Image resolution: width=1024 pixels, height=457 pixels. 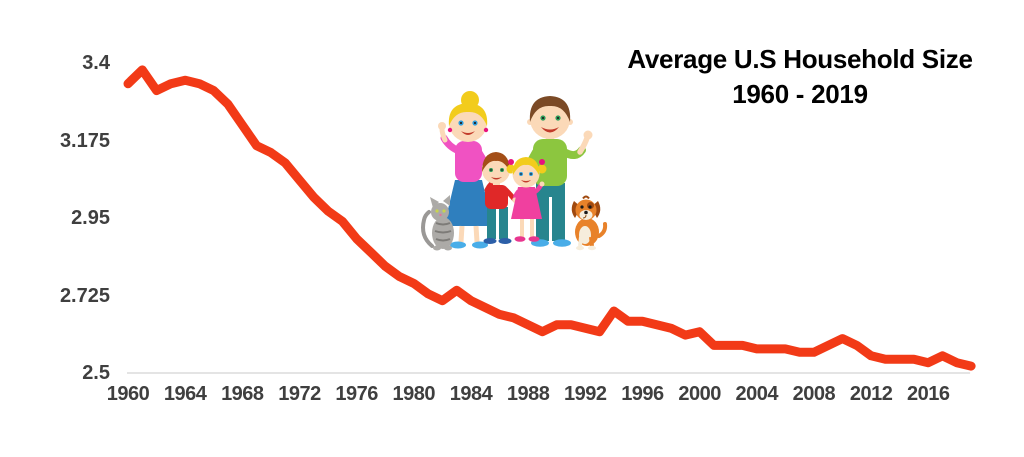 I want to click on y-axis-tick-label: 2.5, so click(x=96, y=373).